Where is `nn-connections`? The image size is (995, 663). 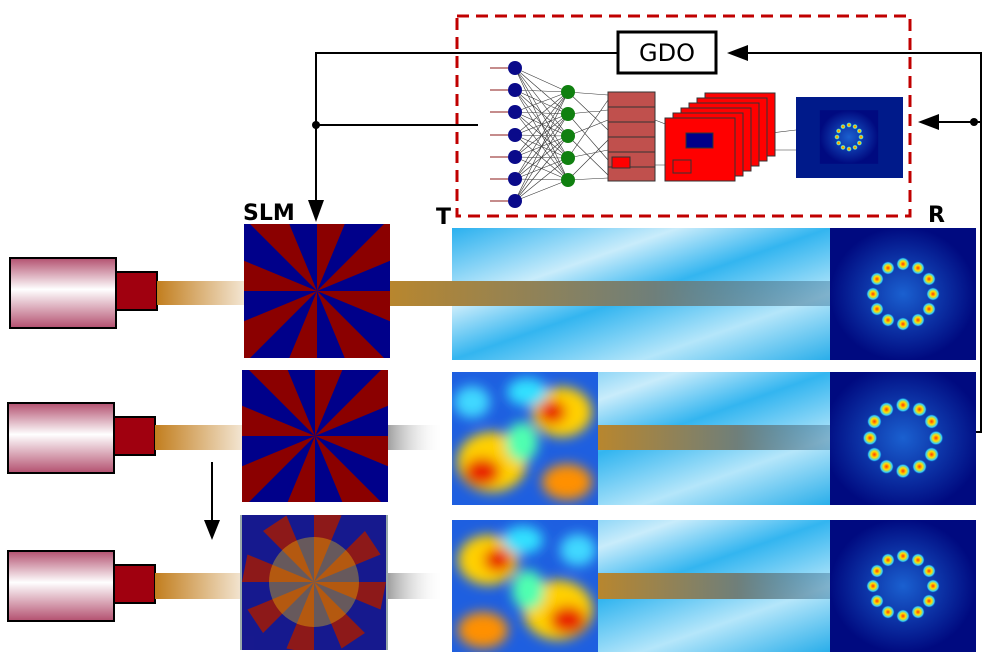 nn-connections is located at coordinates (672, 134).